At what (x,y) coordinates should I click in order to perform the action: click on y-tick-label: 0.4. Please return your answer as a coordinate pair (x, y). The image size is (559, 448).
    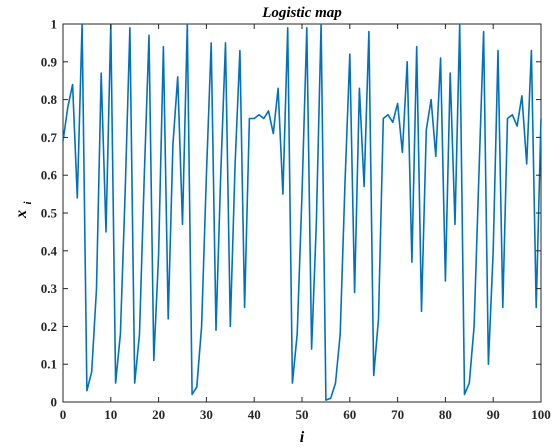
    Looking at the image, I should click on (49, 250).